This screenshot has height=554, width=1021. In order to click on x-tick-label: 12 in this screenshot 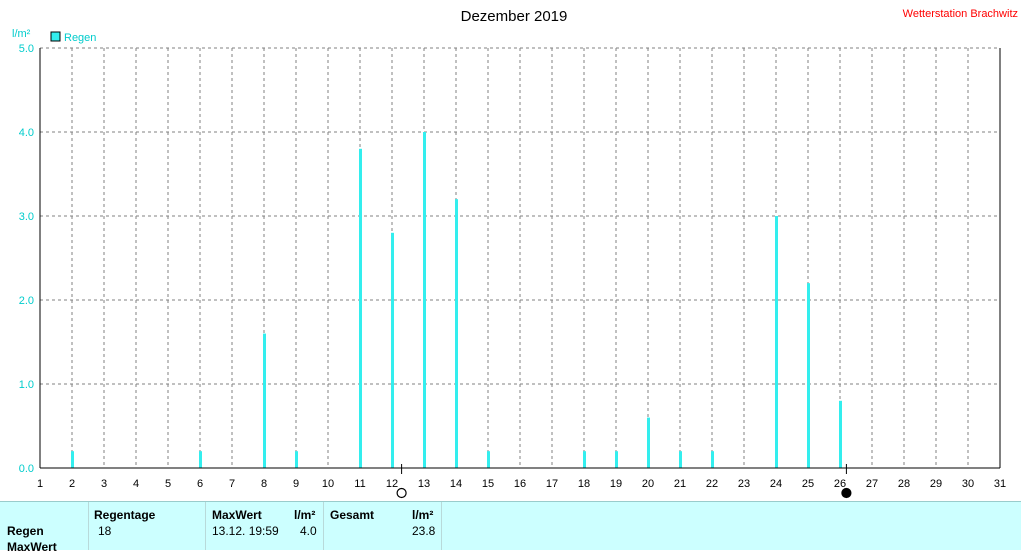, I will do `click(392, 484)`.